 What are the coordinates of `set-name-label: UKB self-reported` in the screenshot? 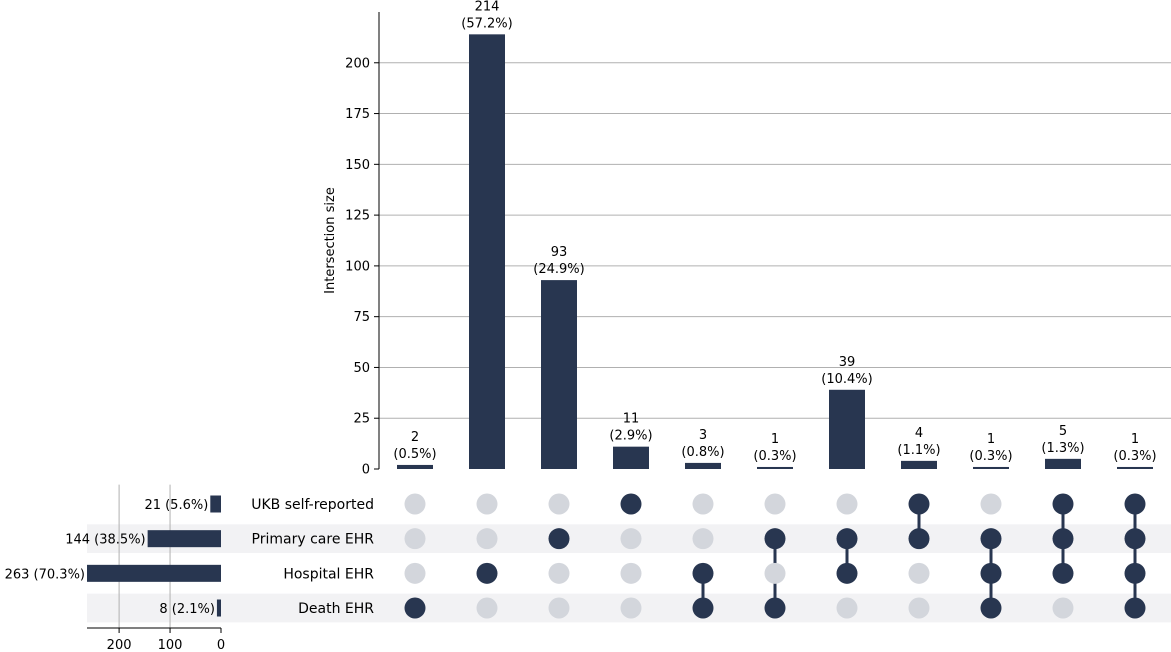 It's located at (312, 505).